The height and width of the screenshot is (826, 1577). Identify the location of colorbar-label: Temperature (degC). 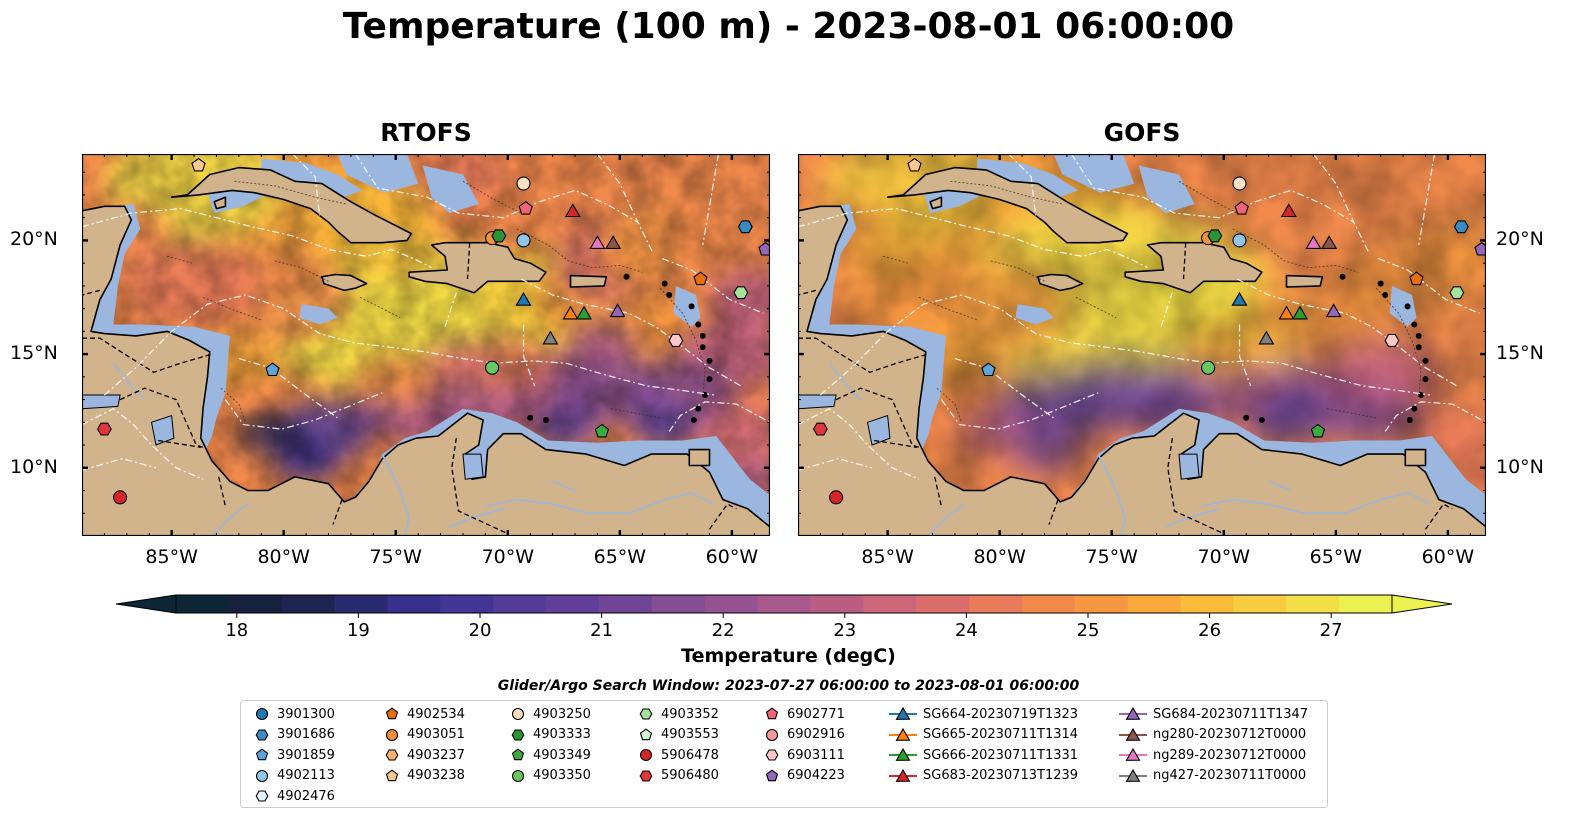
(788, 656).